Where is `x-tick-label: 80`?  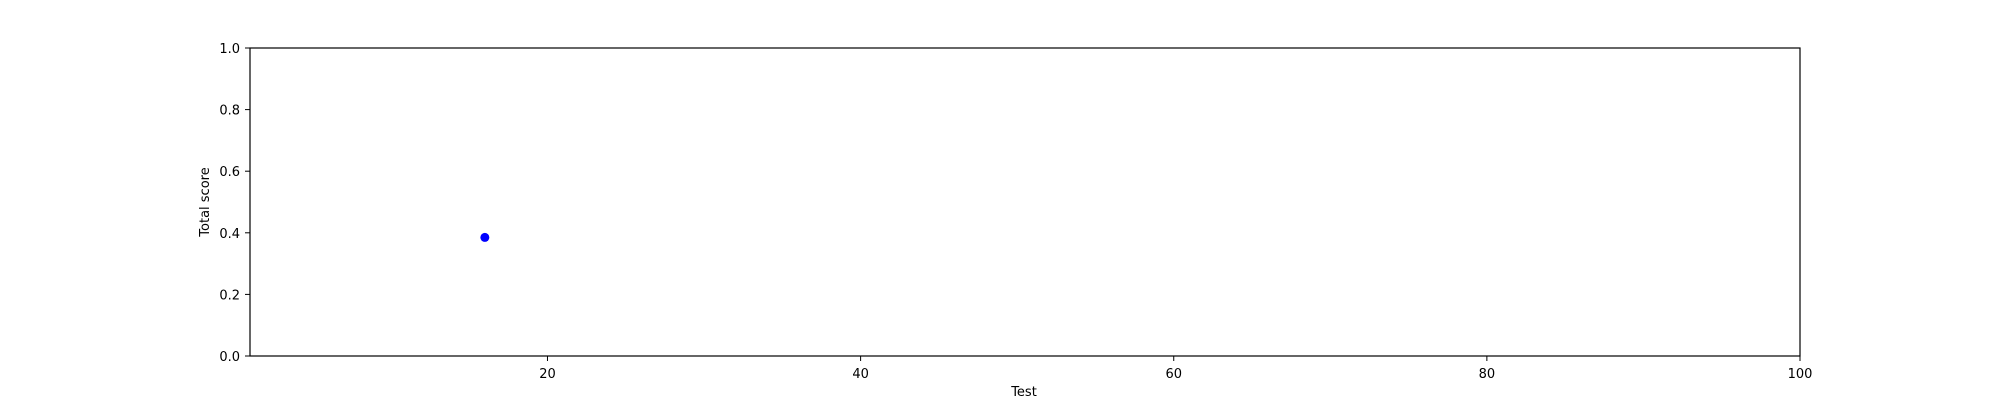 x-tick-label: 80 is located at coordinates (1487, 374).